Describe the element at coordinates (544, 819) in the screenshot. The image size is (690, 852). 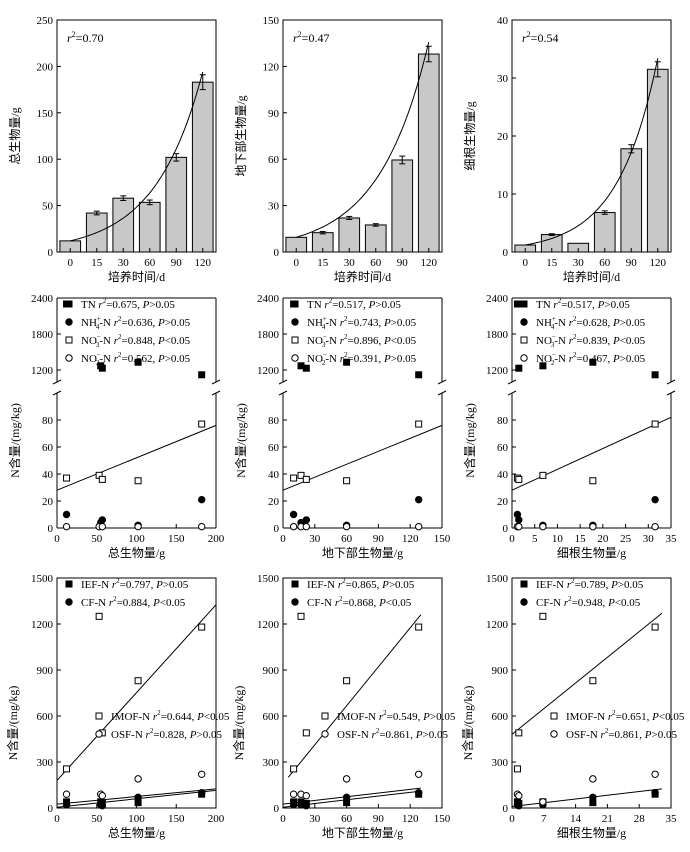
I see `x-tick-label: 7` at that location.